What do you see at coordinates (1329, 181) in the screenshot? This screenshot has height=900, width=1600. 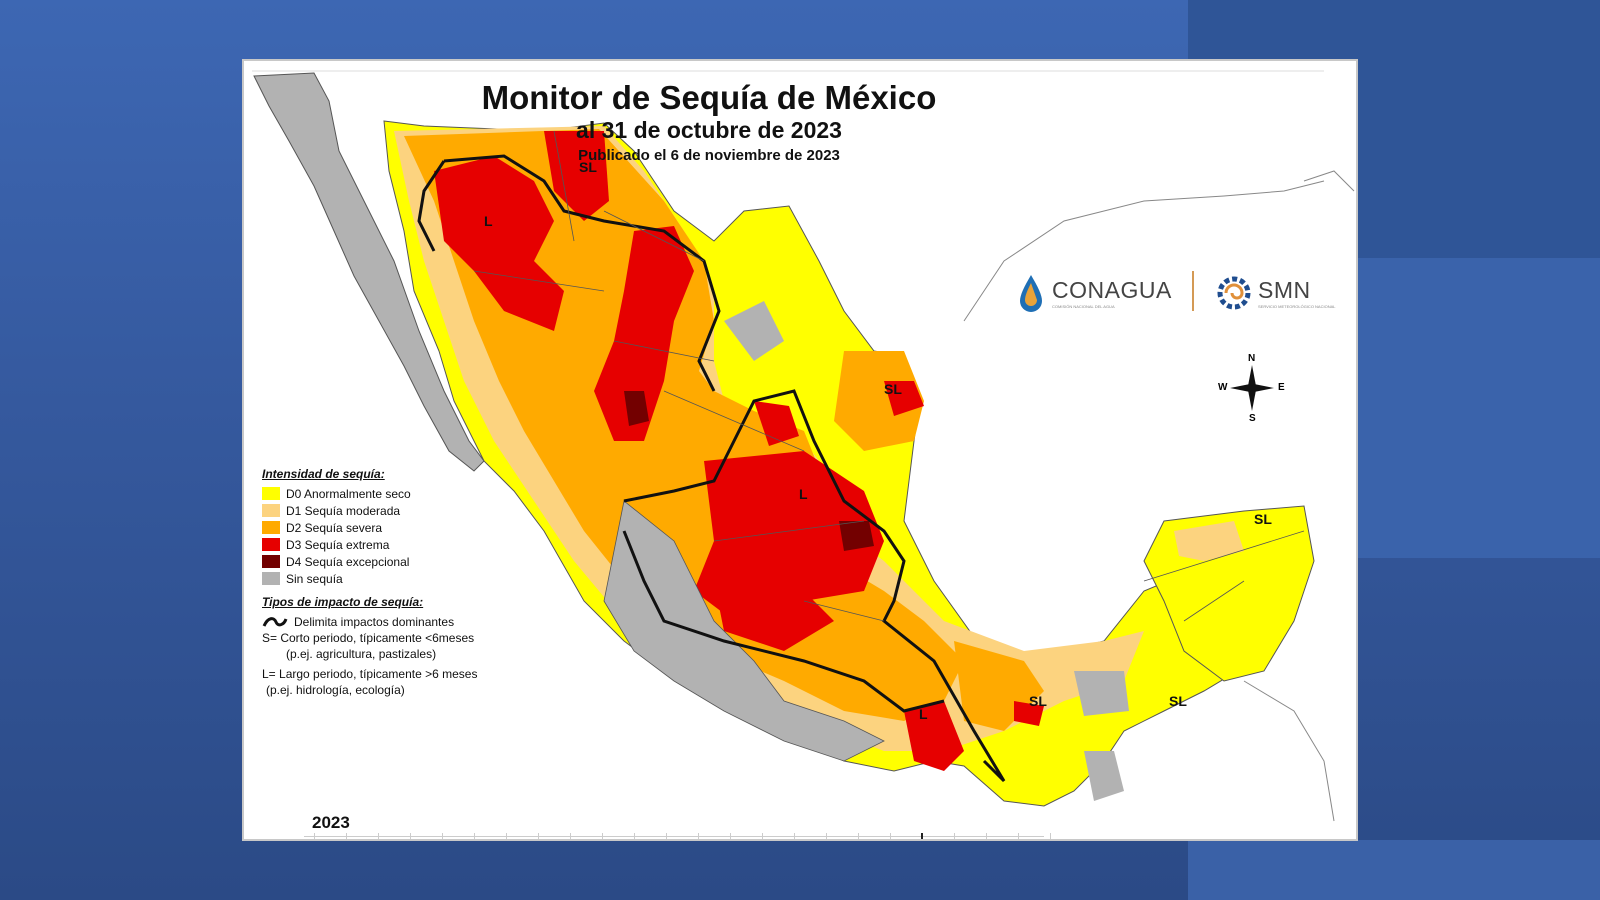 I see `cuba-outline` at bounding box center [1329, 181].